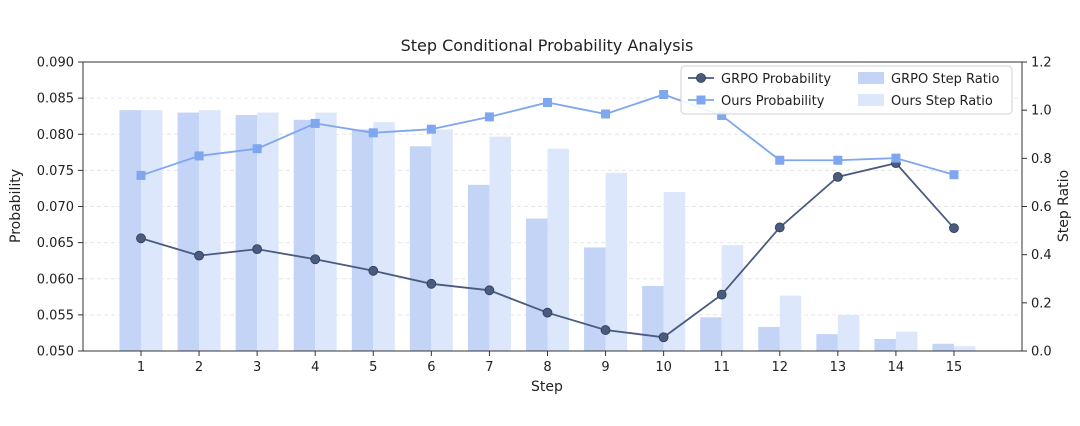 Image resolution: width=1080 pixels, height=426 pixels. Describe the element at coordinates (373, 367) in the screenshot. I see `x-tick-label: 5` at that location.